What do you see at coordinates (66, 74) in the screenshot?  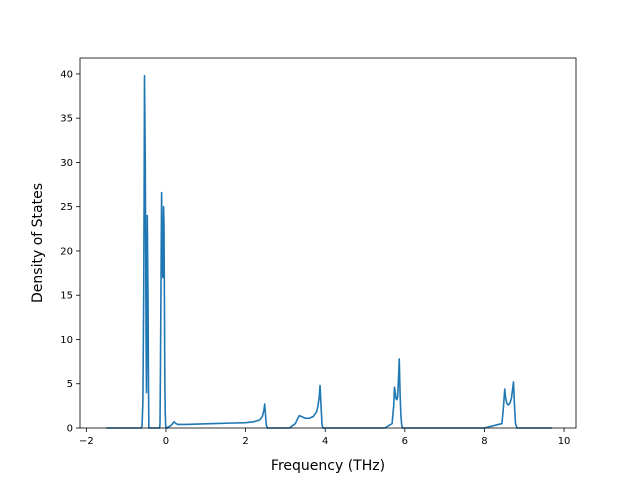 I see `y-tick-label: 40` at bounding box center [66, 74].